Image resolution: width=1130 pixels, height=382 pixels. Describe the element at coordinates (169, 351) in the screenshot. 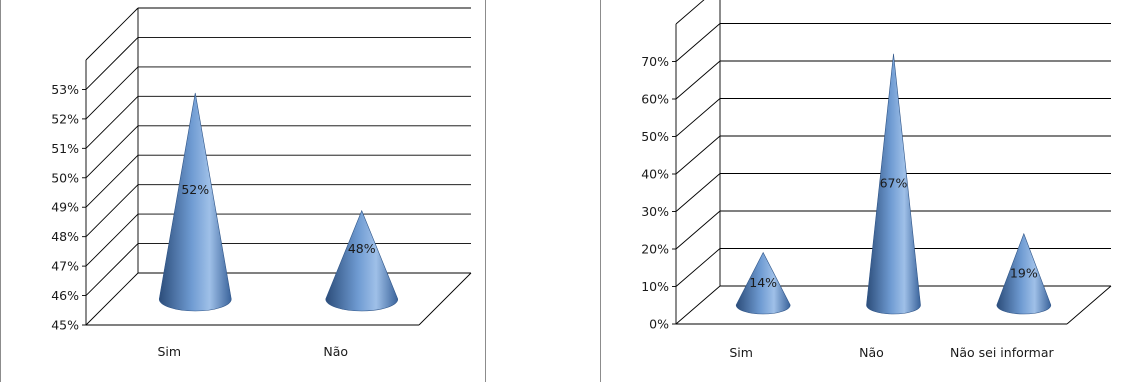

I see `left-category-label: Sim` at that location.